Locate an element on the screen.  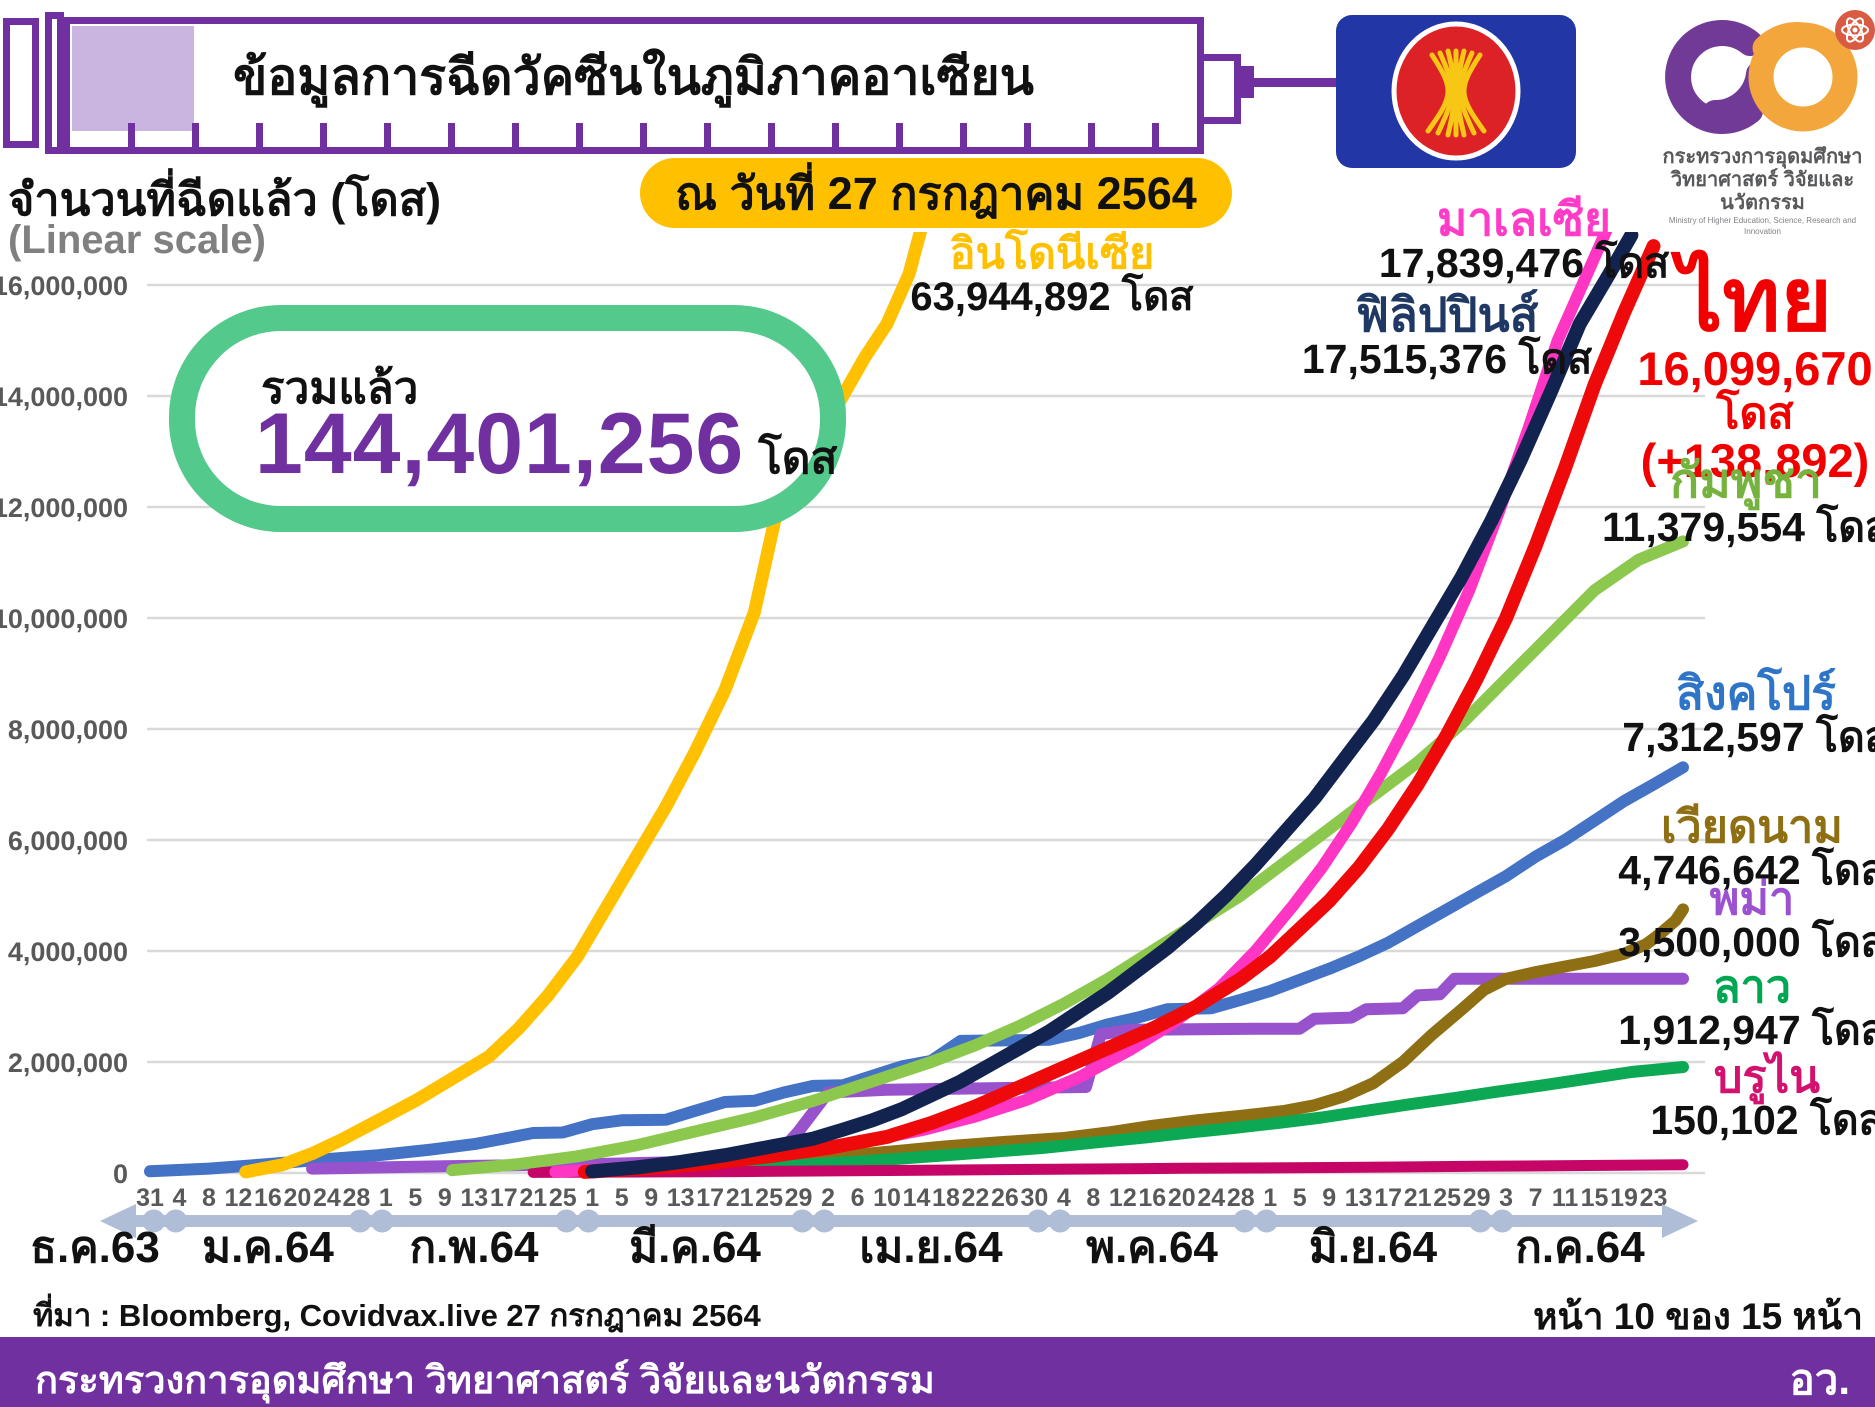
x-axis-tick-label: 16 is located at coordinates (1152, 1198).